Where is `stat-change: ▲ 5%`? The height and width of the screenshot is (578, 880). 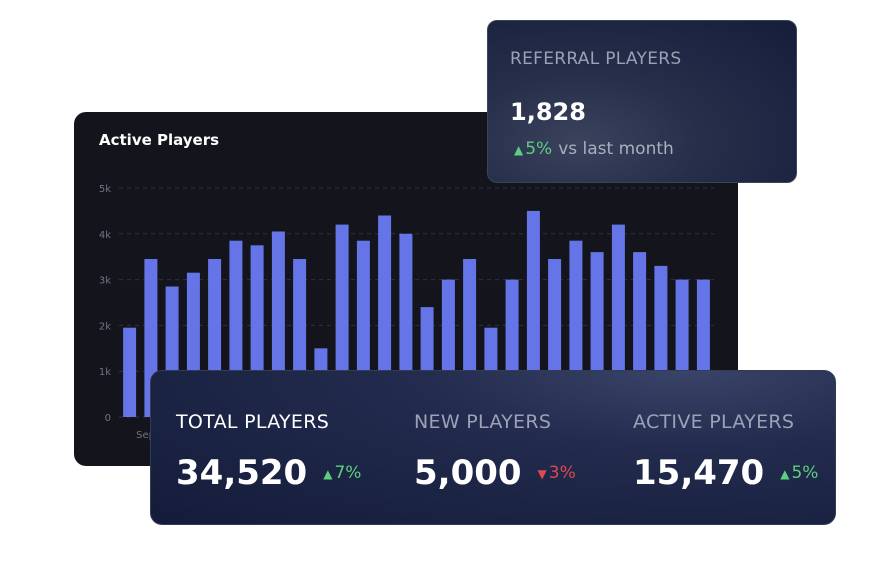 stat-change: ▲ 5% is located at coordinates (799, 473).